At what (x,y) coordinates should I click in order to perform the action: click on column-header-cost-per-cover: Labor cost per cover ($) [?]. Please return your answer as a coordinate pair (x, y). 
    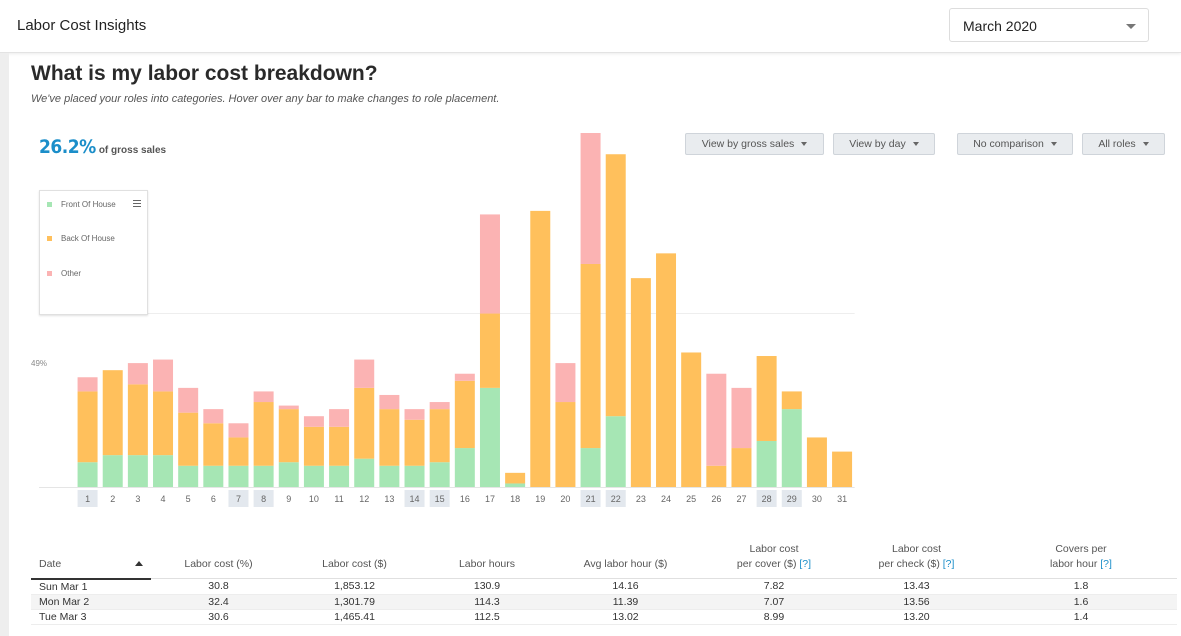
    Looking at the image, I should click on (774, 560).